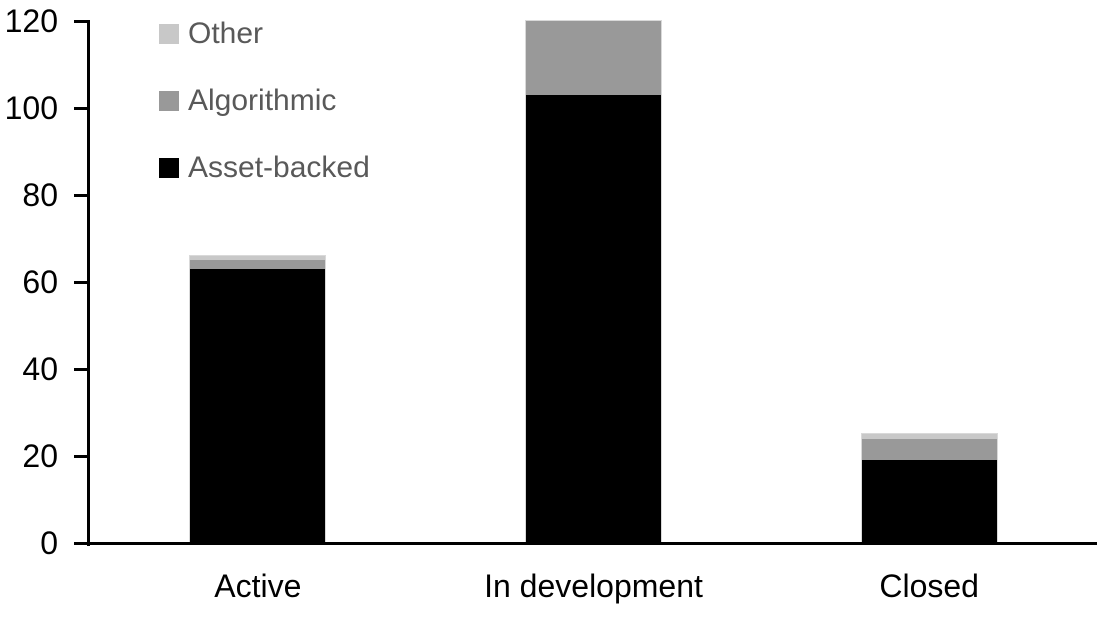 The image size is (1102, 618). Describe the element at coordinates (40, 195) in the screenshot. I see `y-axis-tick-label: 80` at that location.